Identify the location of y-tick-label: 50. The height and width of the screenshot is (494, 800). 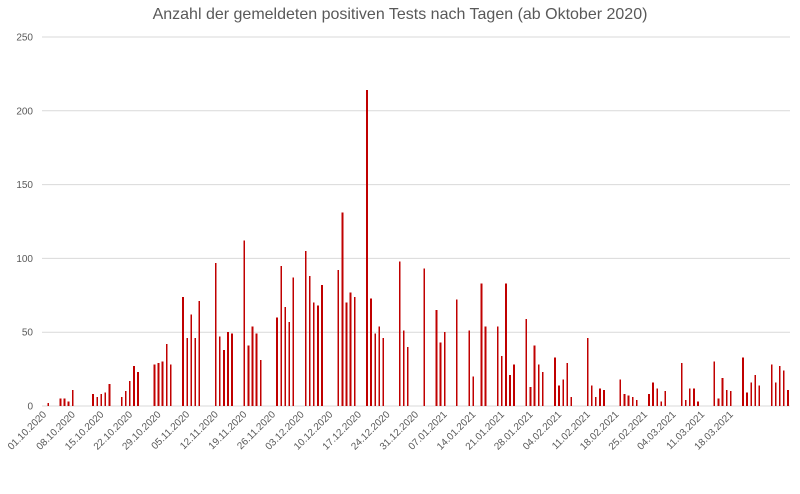
(28, 333).